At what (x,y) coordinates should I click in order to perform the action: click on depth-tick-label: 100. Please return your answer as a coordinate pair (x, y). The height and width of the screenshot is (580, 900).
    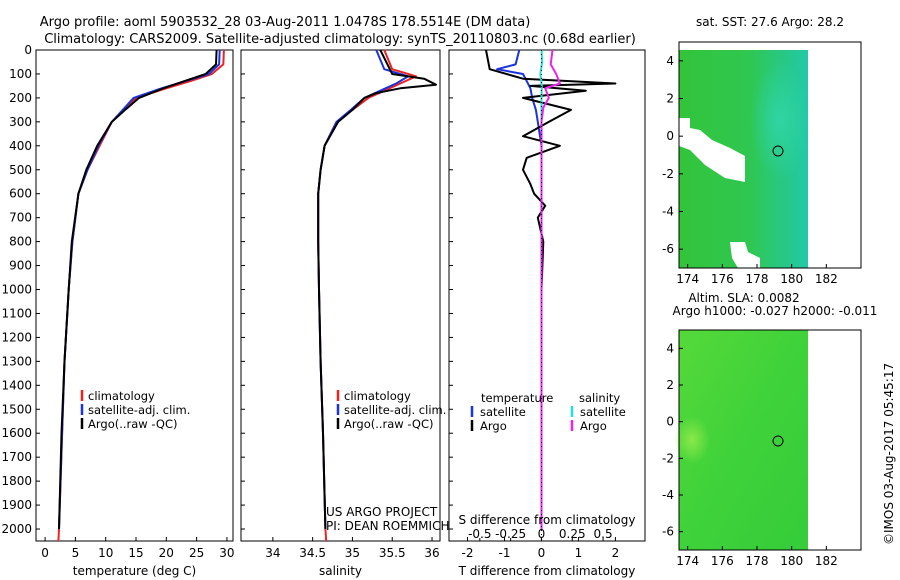
    Looking at the image, I should click on (20, 74).